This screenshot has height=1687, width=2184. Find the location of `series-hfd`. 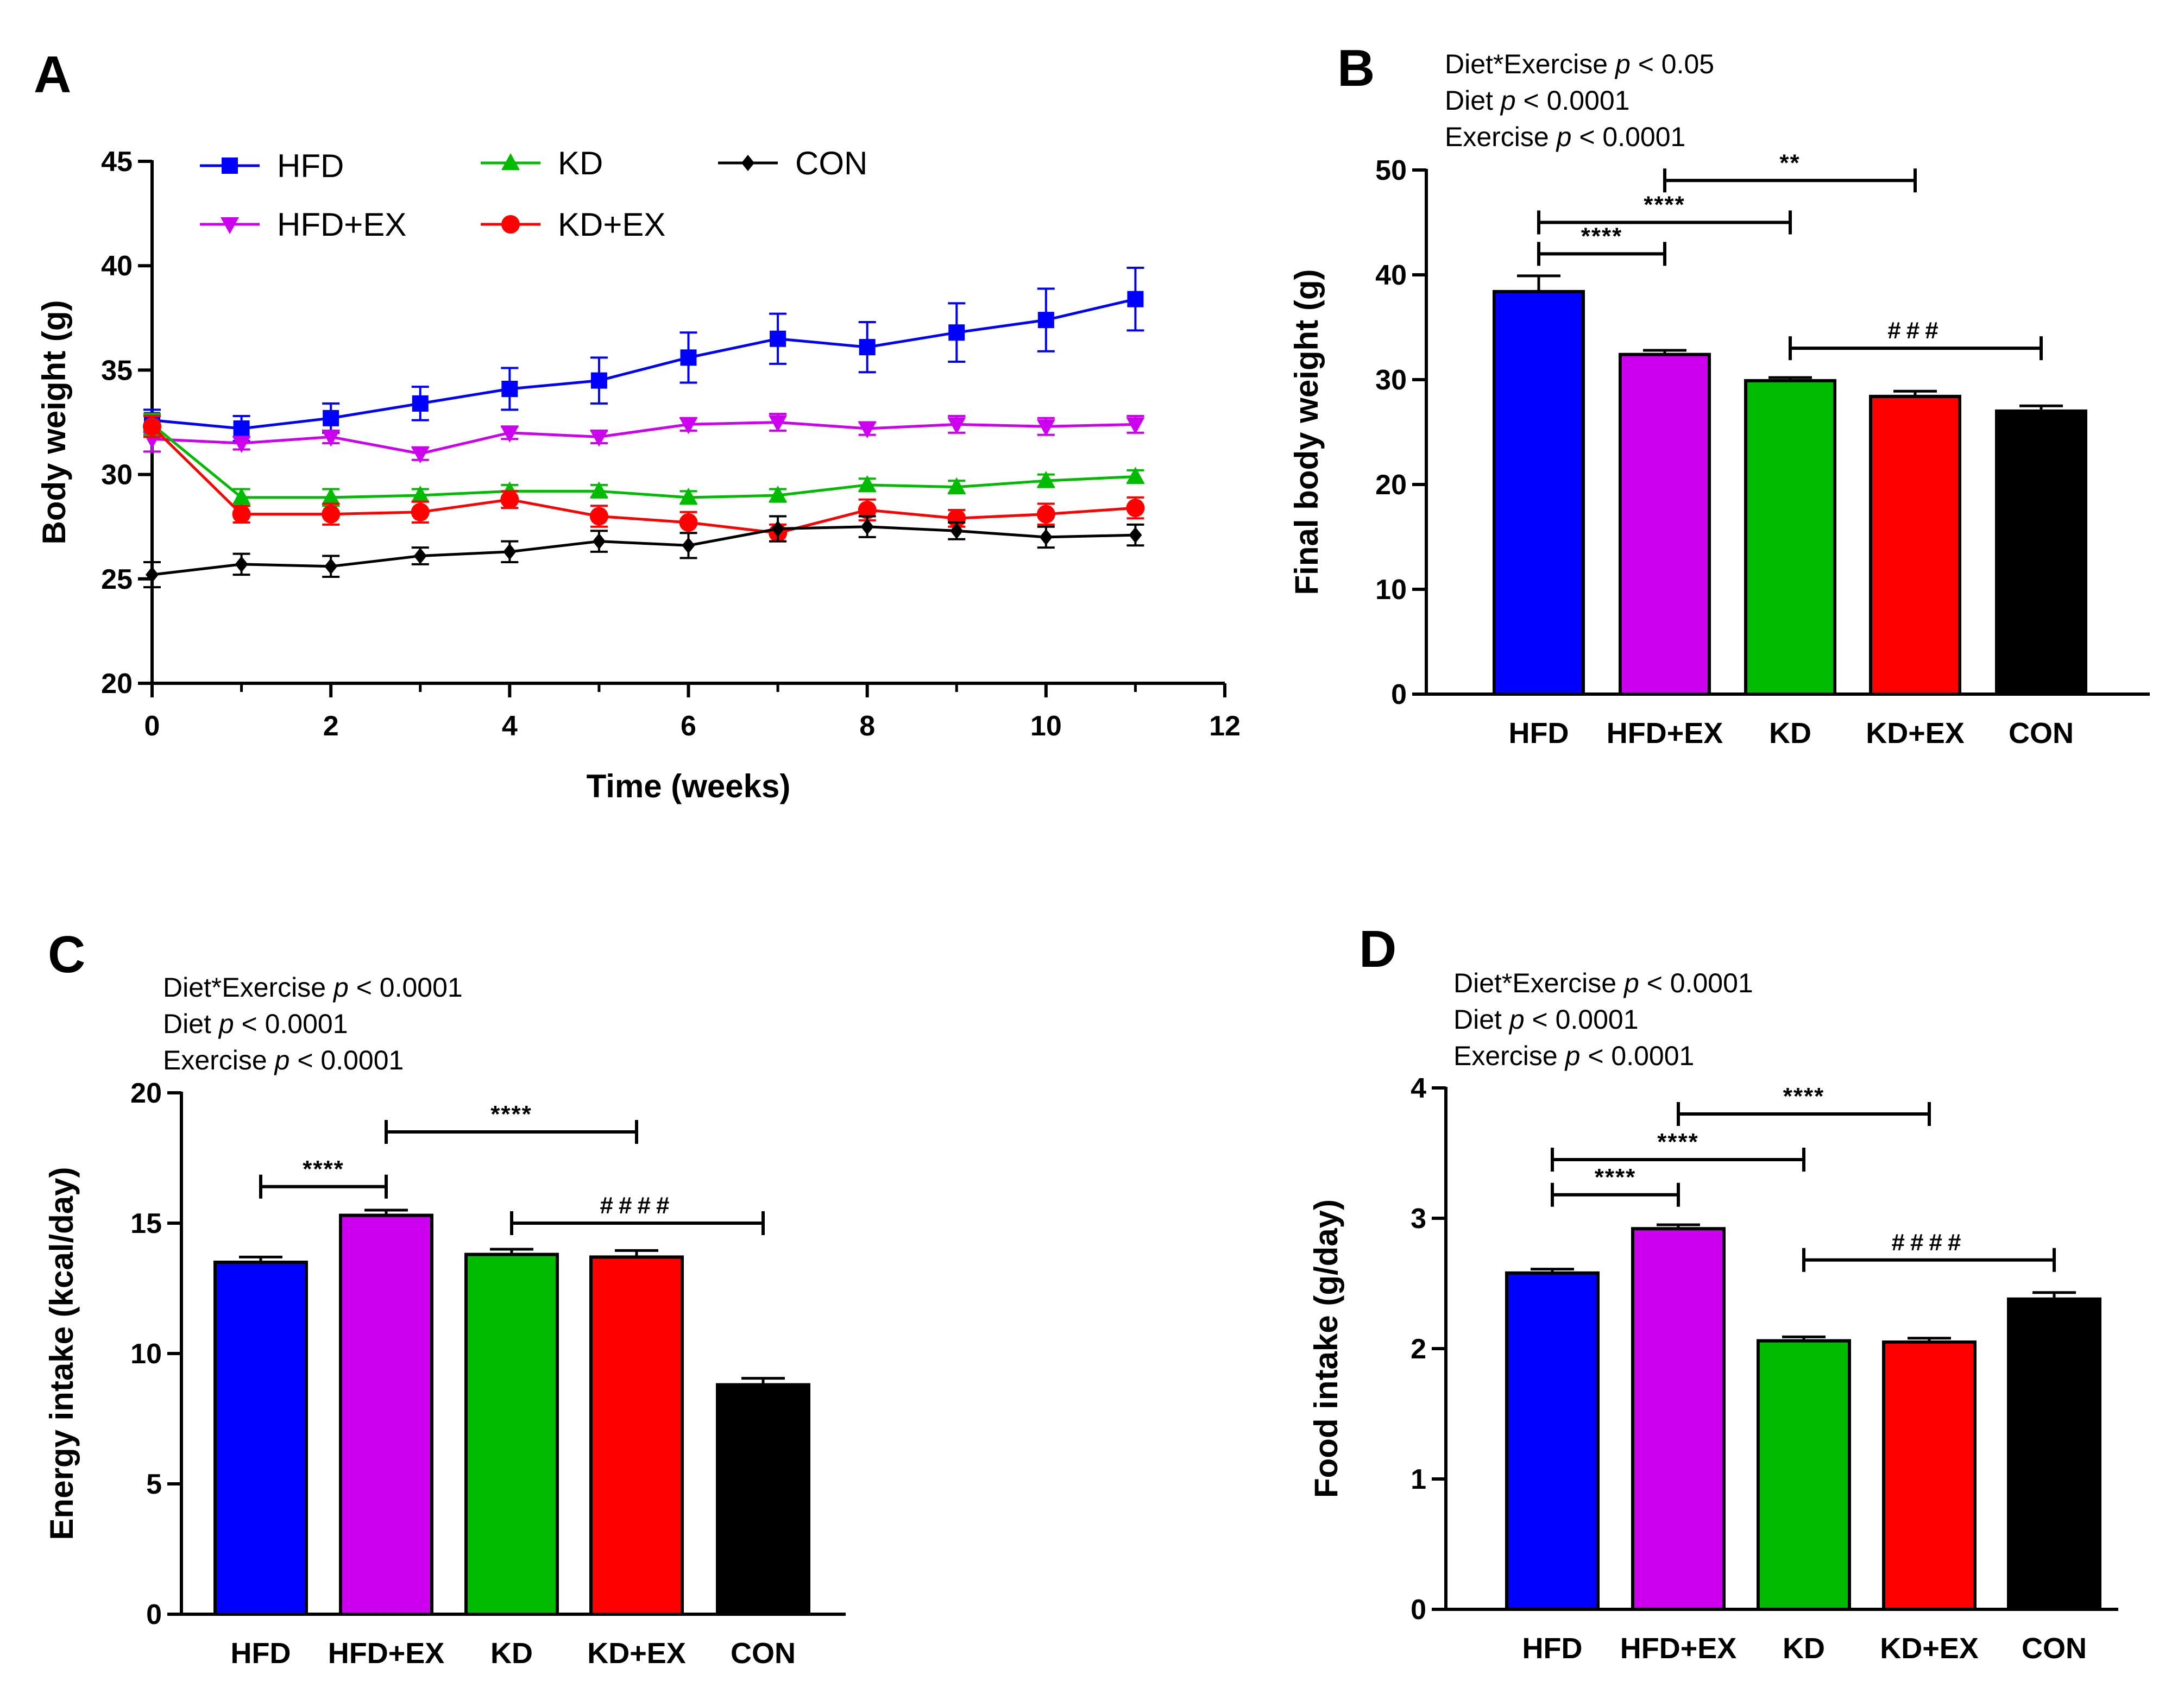

series-hfd is located at coordinates (643, 355).